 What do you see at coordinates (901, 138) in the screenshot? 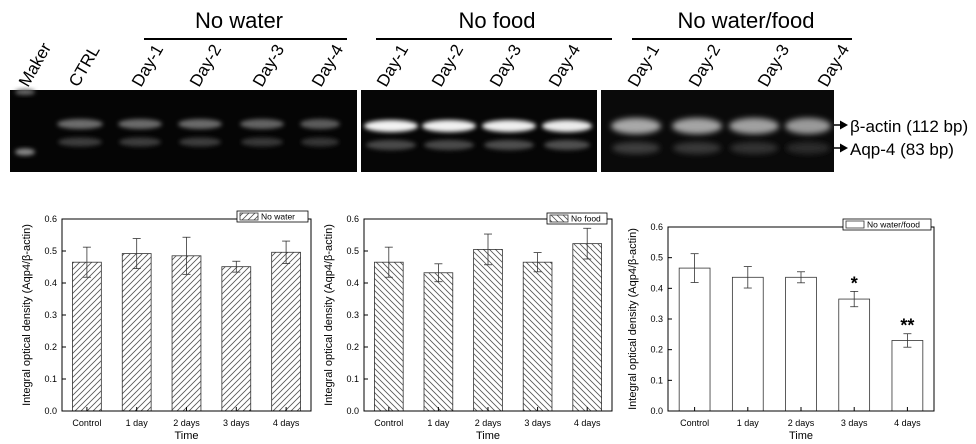
I see `band-labels: β-actin (112 bp) Aqp-4 (83 bp)` at bounding box center [901, 138].